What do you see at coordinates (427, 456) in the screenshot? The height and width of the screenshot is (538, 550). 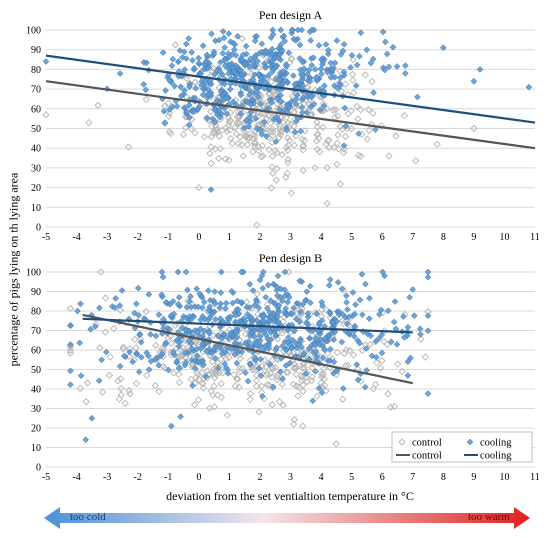 I see `legend-entry: control` at bounding box center [427, 456].